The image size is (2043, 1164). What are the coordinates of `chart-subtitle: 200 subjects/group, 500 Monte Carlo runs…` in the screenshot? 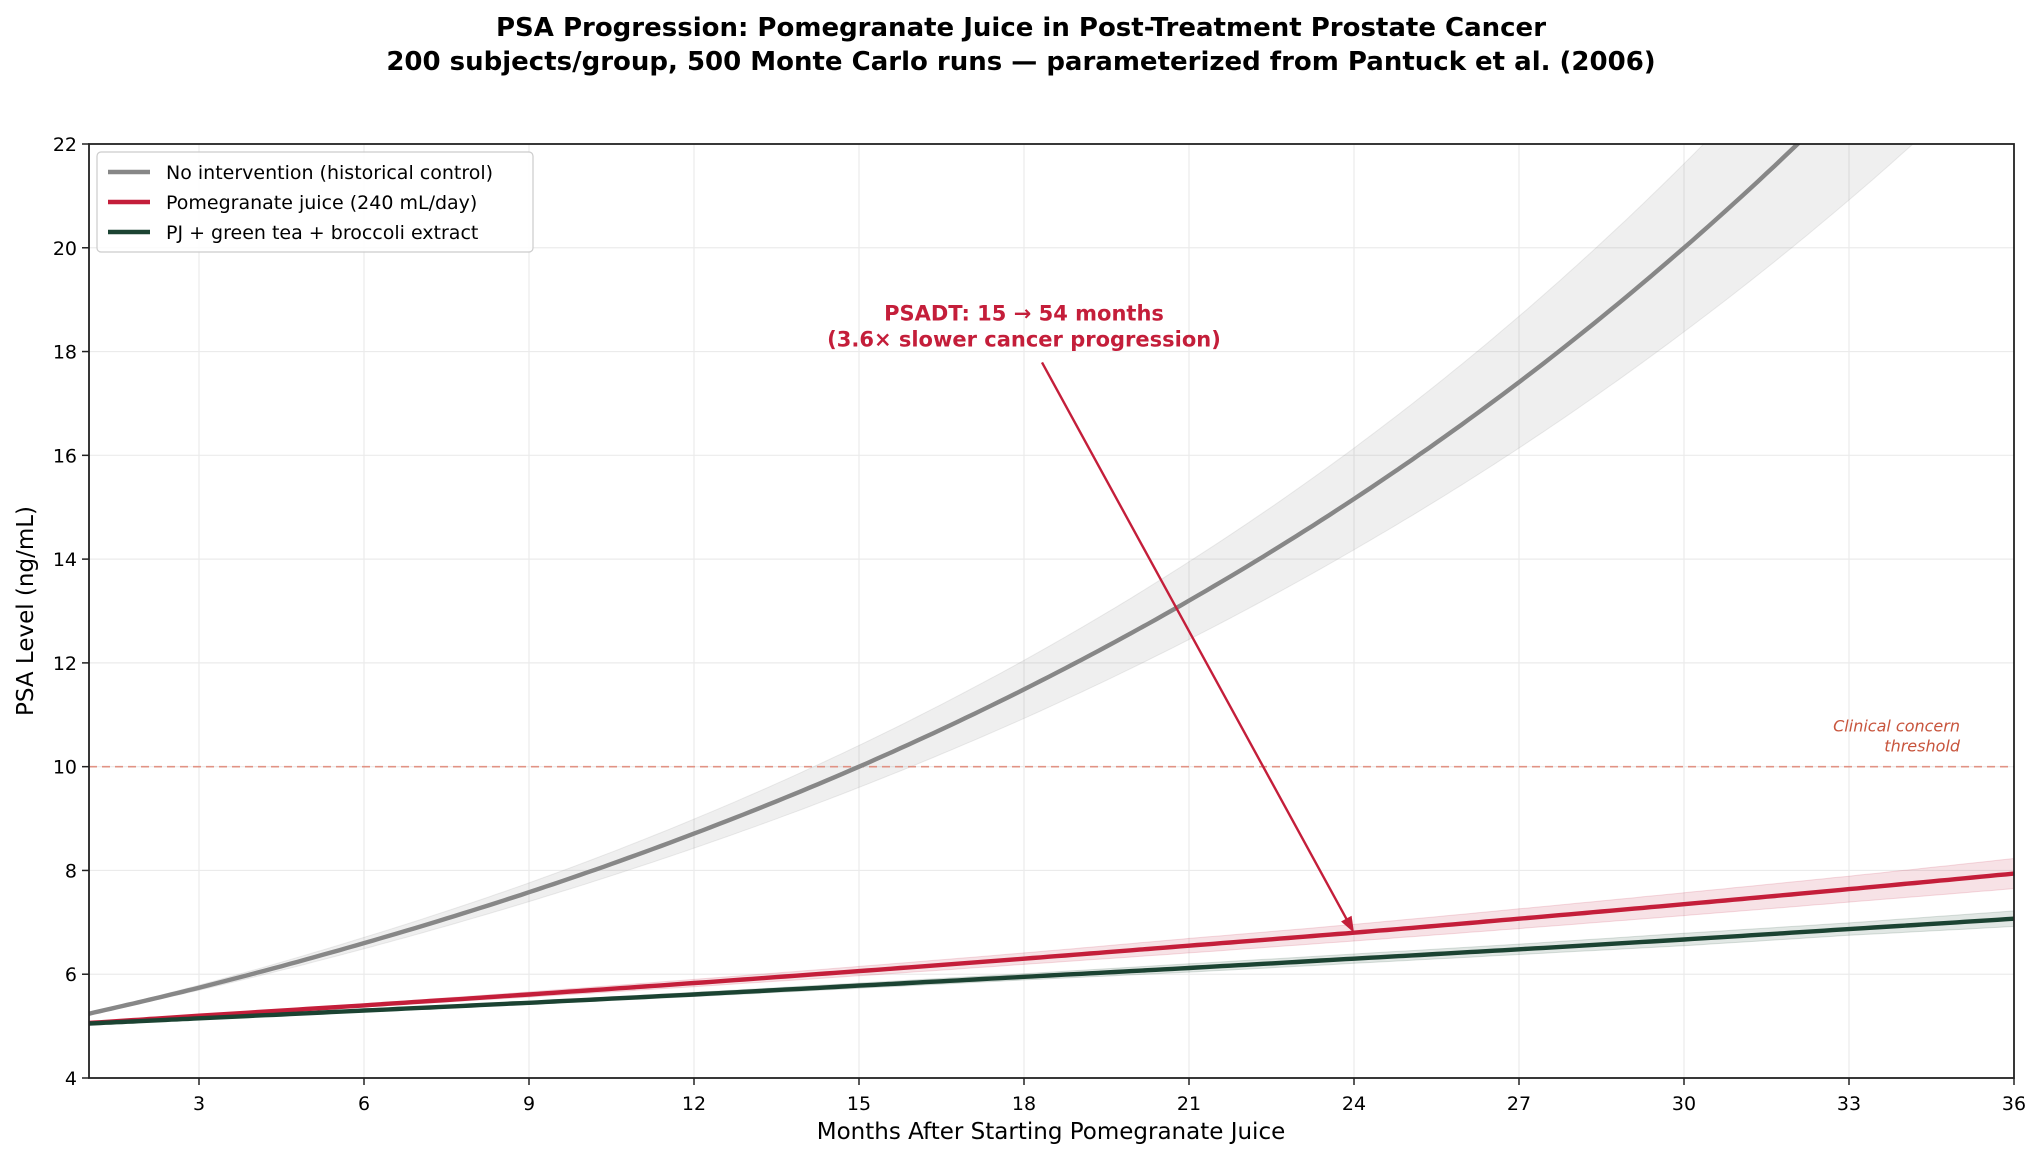 It's located at (1020, 62).